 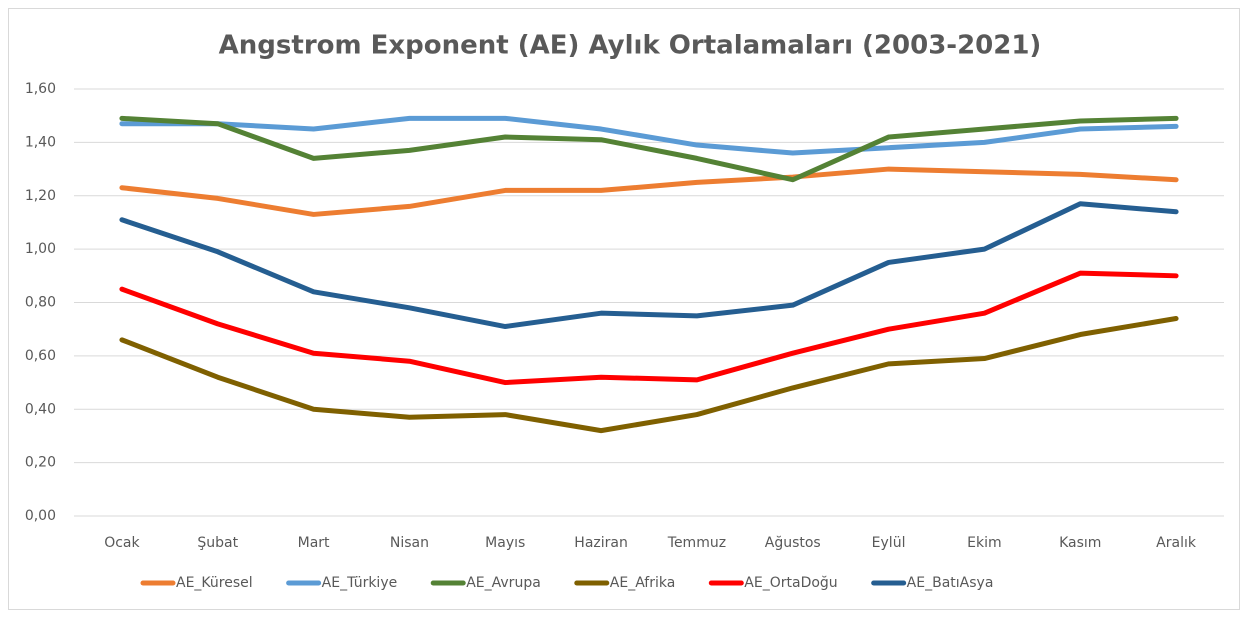 What do you see at coordinates (643, 583) in the screenshot?
I see `legend-label: AE_Afrika` at bounding box center [643, 583].